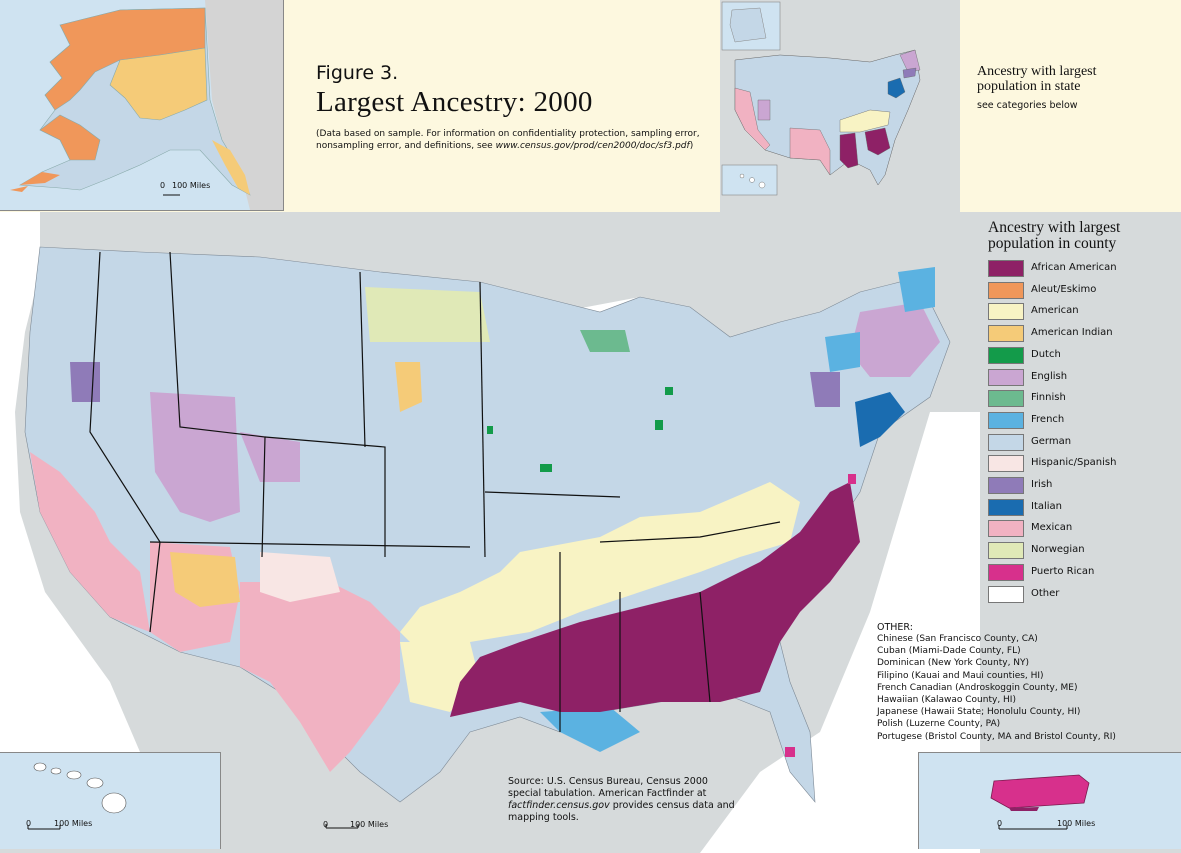 The height and width of the screenshot is (853, 1181). I want to click on legend-label: Puerto Rican, so click(1063, 571).